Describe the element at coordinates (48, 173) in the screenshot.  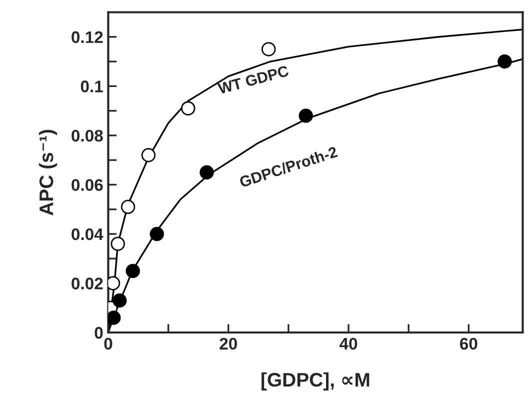
I see `y-axis-title: APC (s⁻¹)` at that location.